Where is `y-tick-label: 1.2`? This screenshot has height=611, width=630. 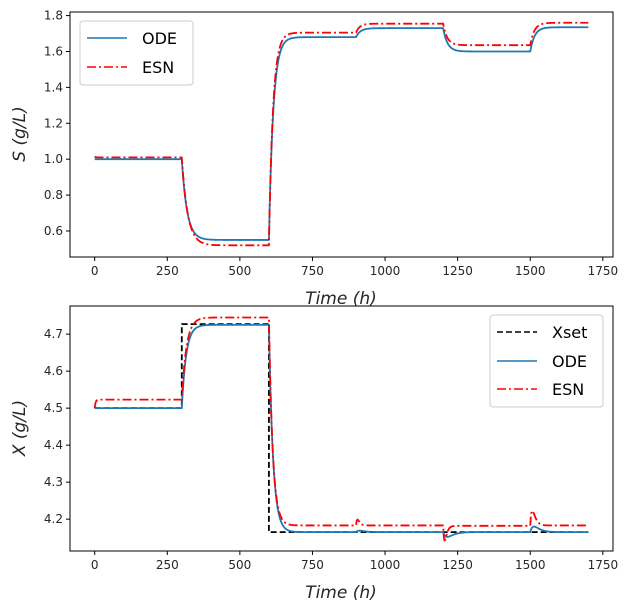 y-tick-label: 1.2 is located at coordinates (53, 123).